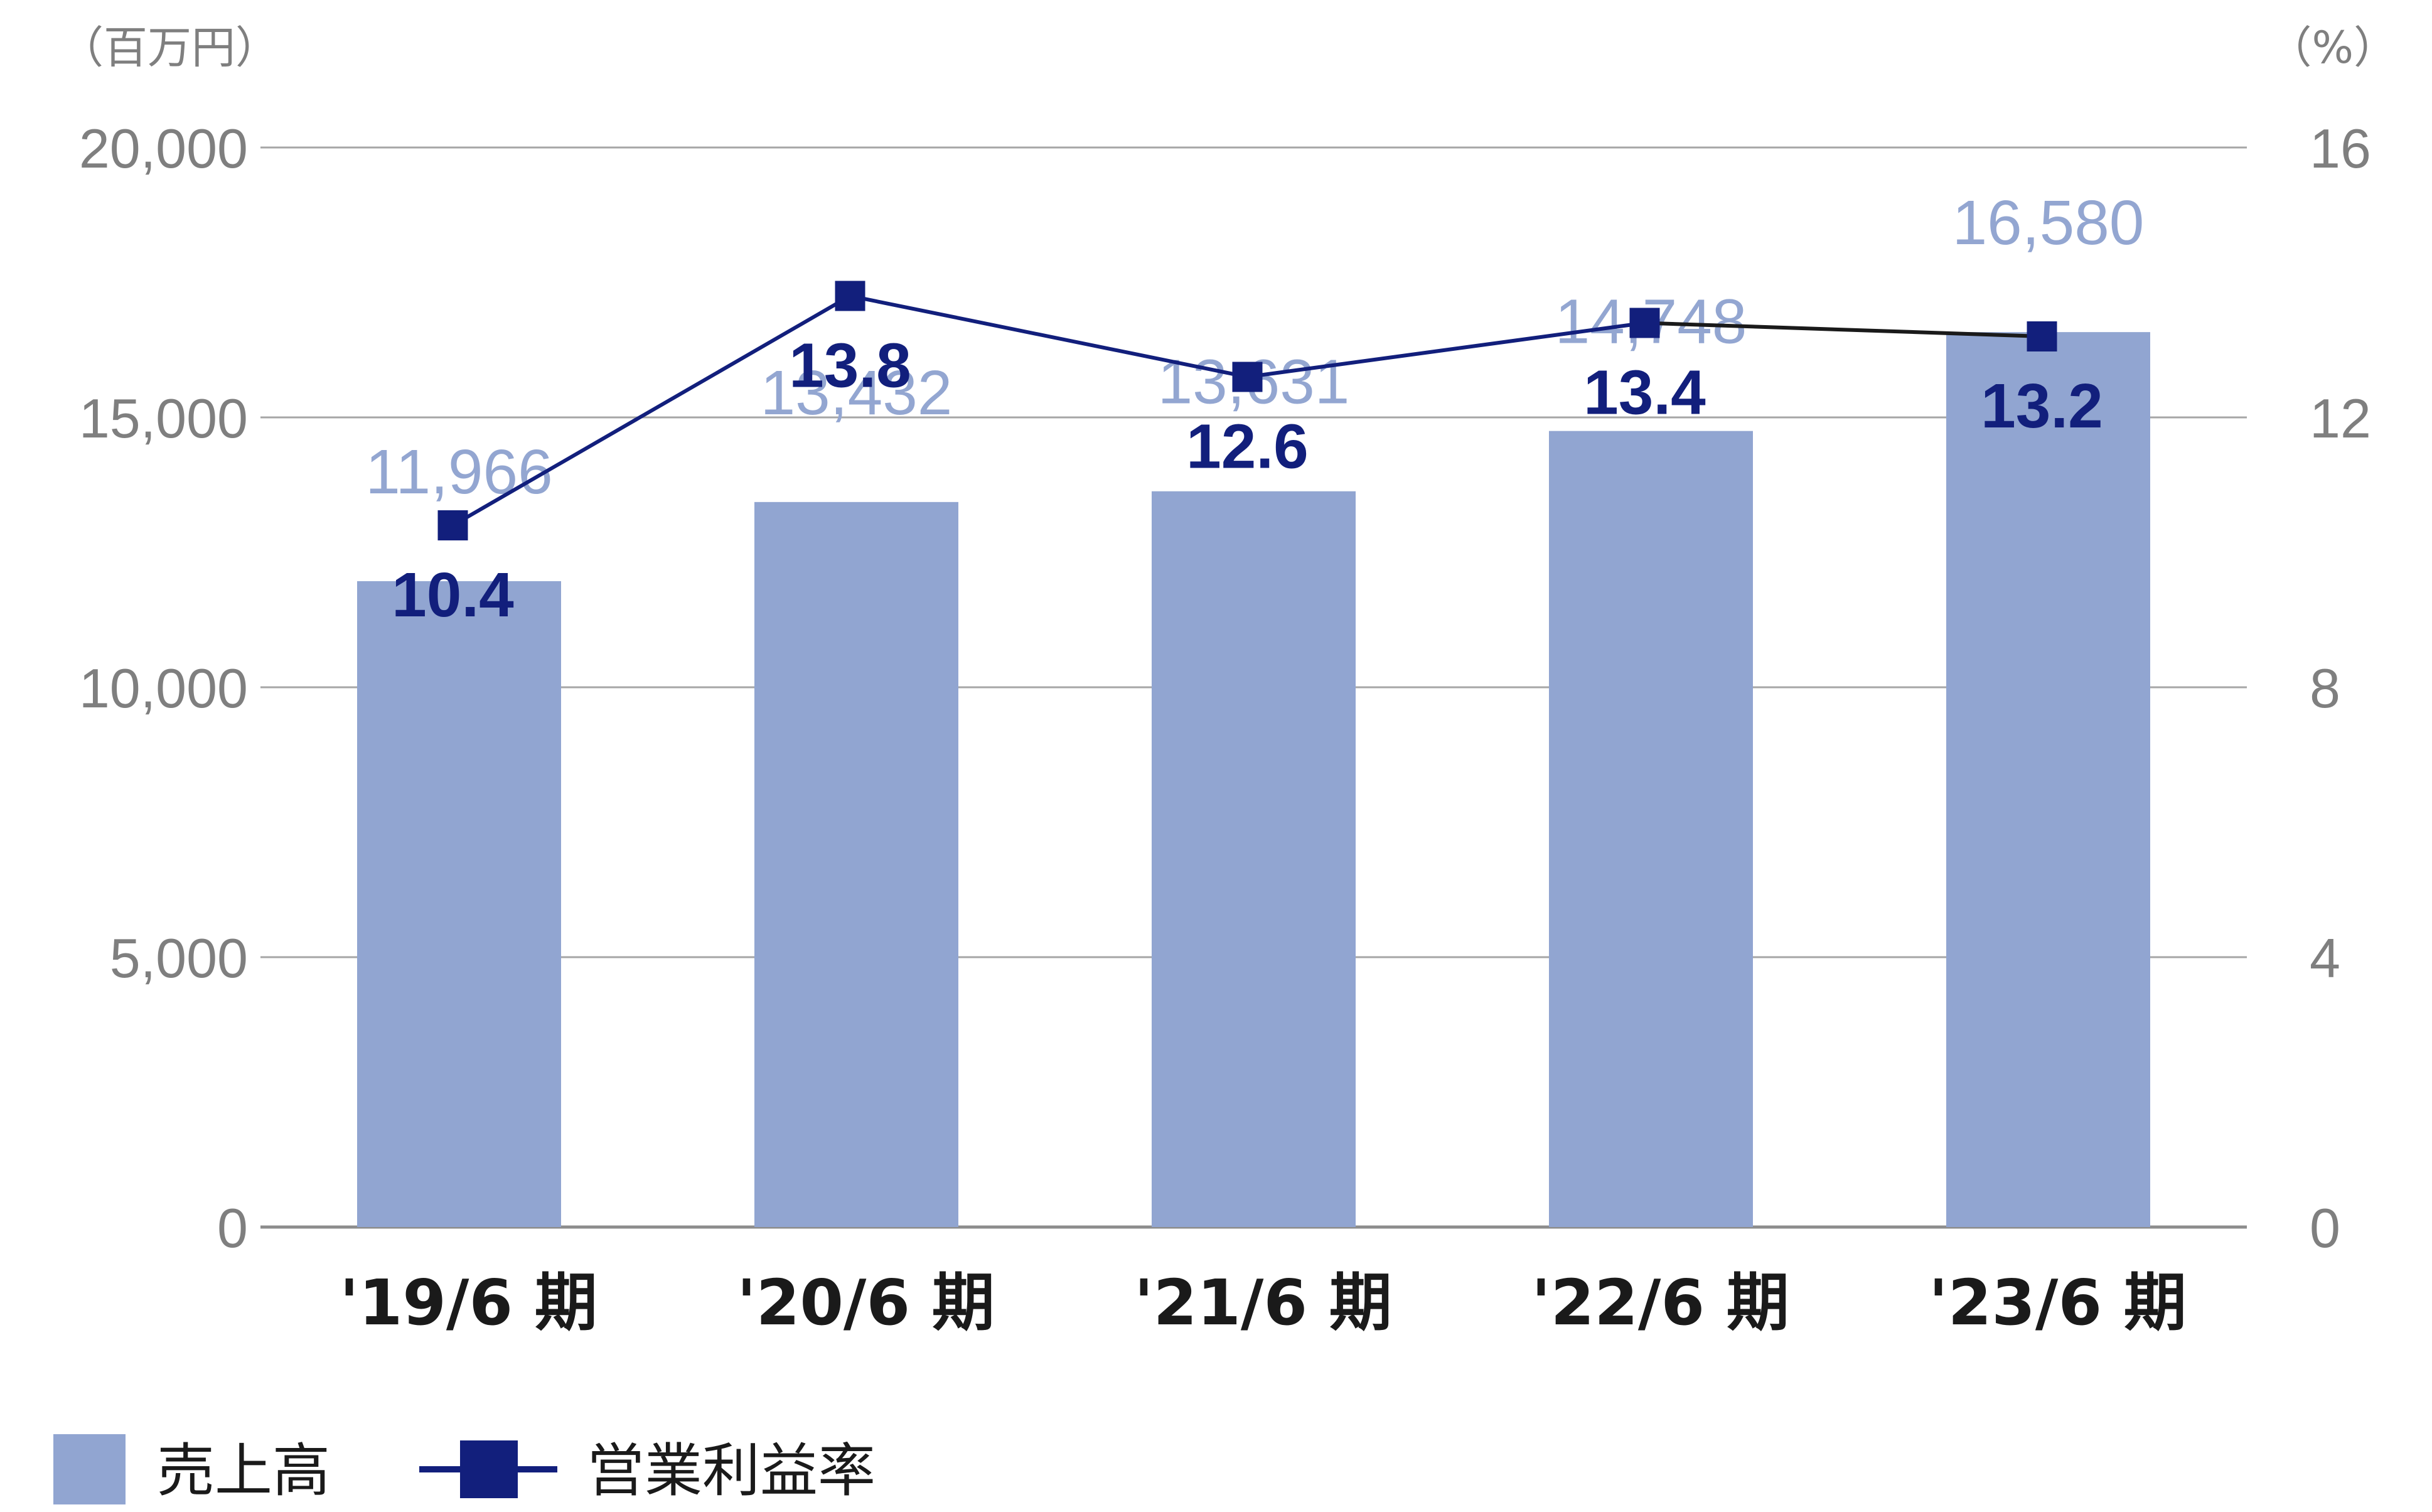  Describe the element at coordinates (1660, 1302) in the screenshot. I see `x-tick-label: '22/6 期` at that location.